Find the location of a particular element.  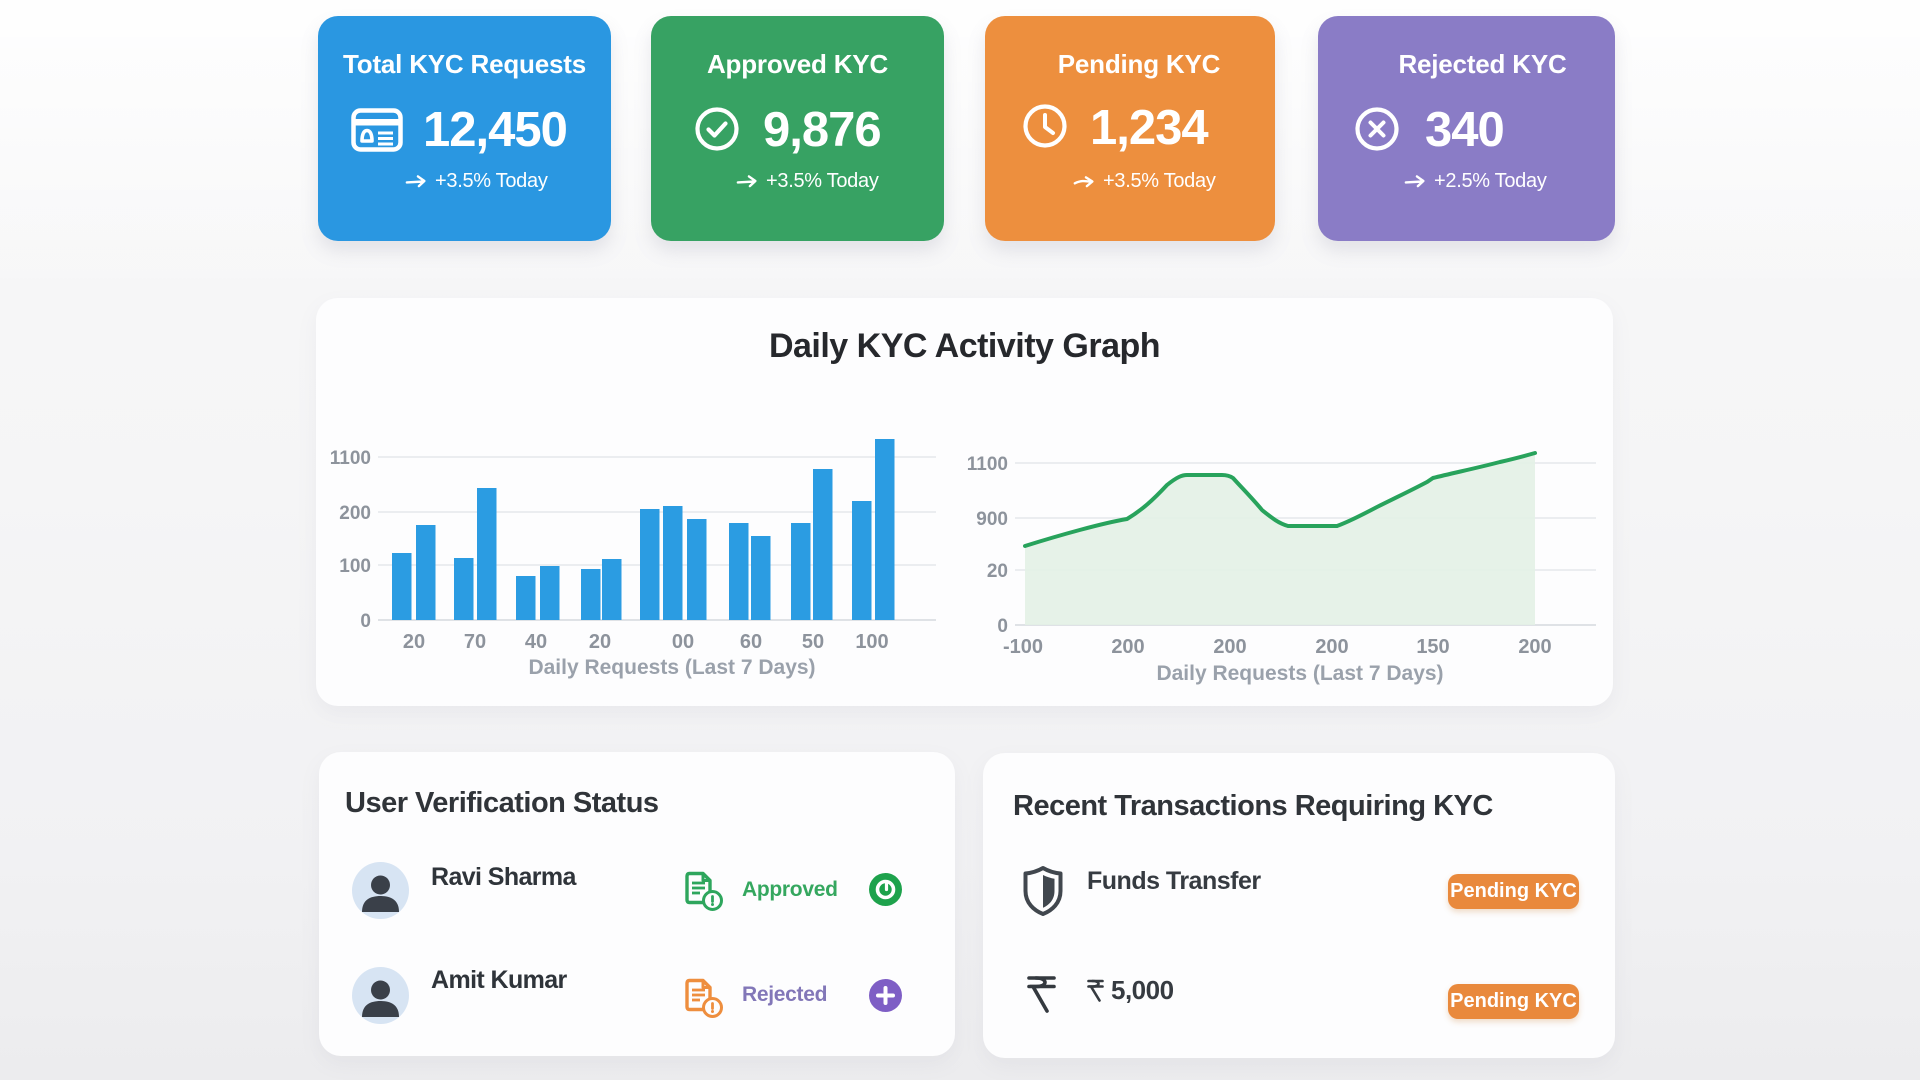

svg-text: 60 is located at coordinates (751, 642).